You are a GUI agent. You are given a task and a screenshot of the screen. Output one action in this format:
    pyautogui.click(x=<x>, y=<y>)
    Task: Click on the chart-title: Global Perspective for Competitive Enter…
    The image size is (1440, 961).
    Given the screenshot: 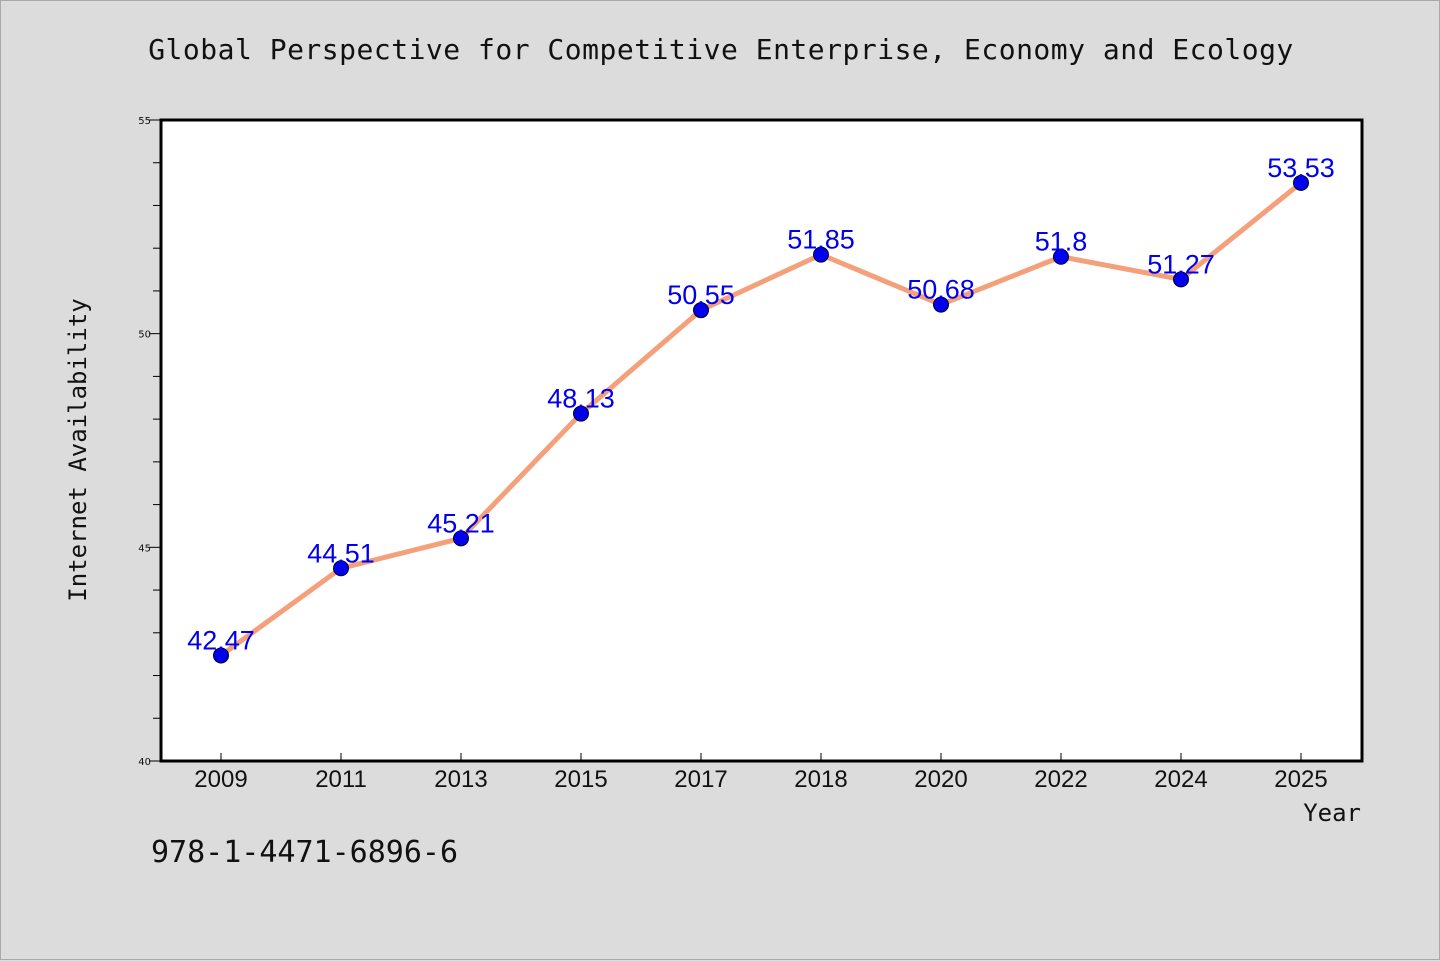 What is the action you would take?
    pyautogui.click(x=721, y=49)
    